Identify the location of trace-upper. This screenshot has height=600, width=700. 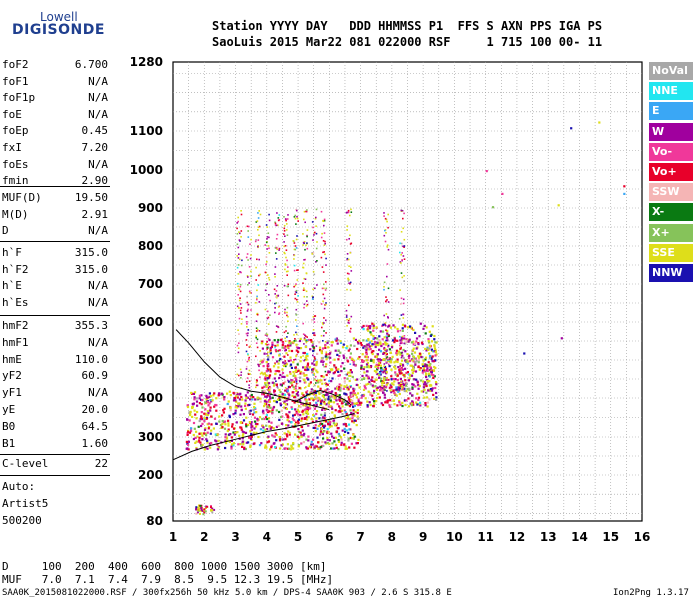
(252, 370).